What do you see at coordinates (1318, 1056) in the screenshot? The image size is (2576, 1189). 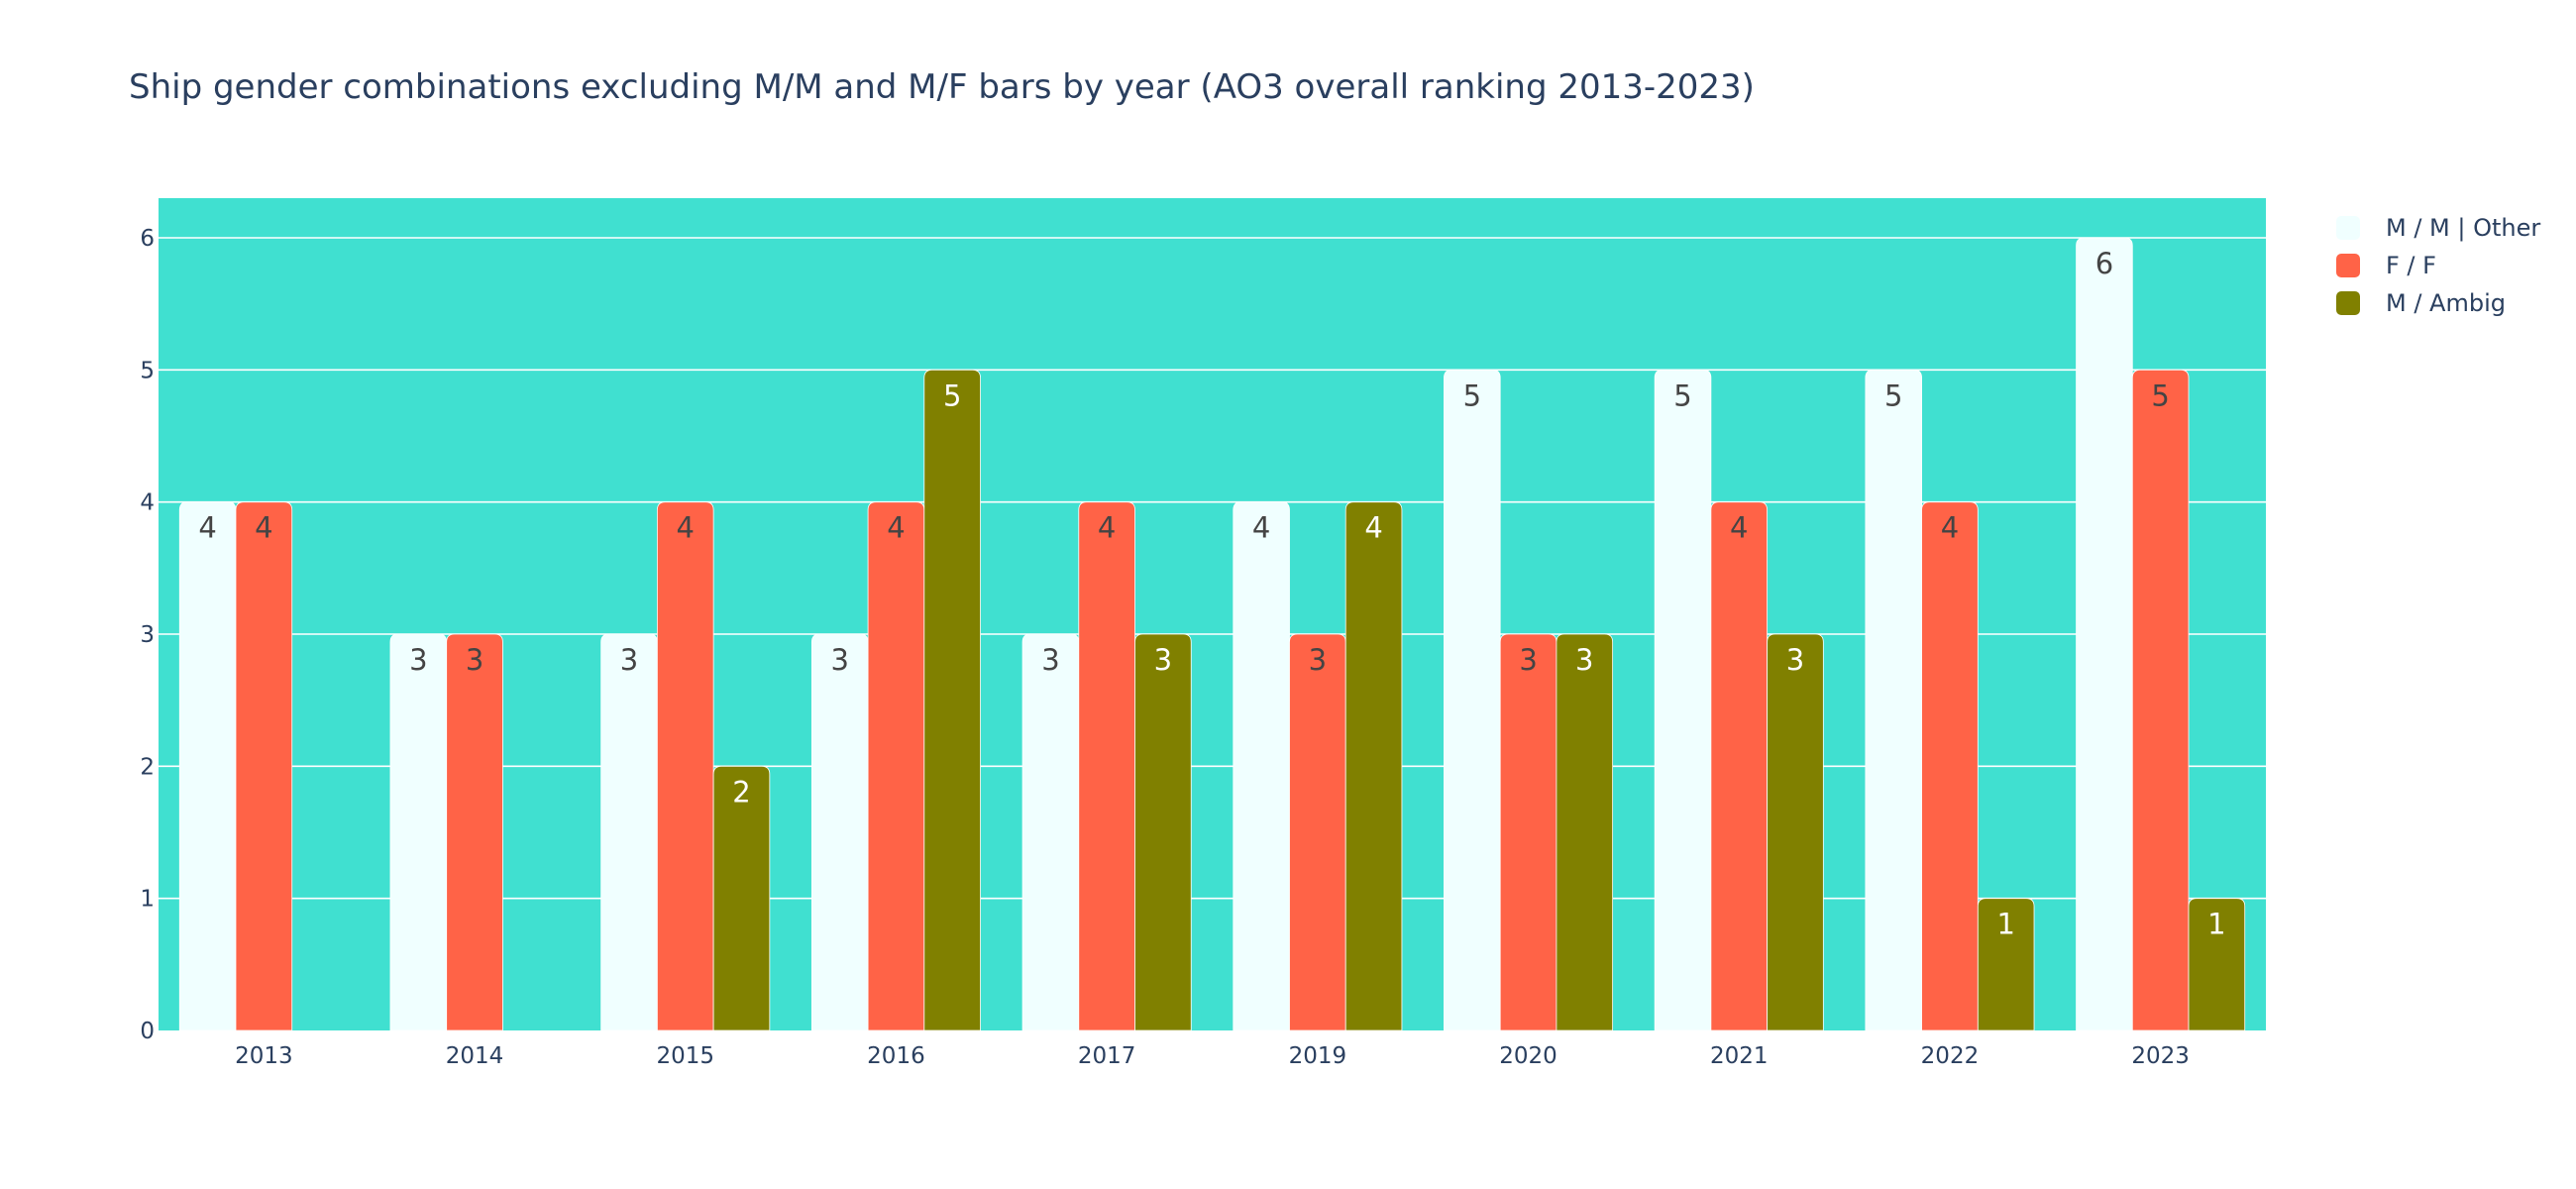 I see `x-tick-label: 2019` at bounding box center [1318, 1056].